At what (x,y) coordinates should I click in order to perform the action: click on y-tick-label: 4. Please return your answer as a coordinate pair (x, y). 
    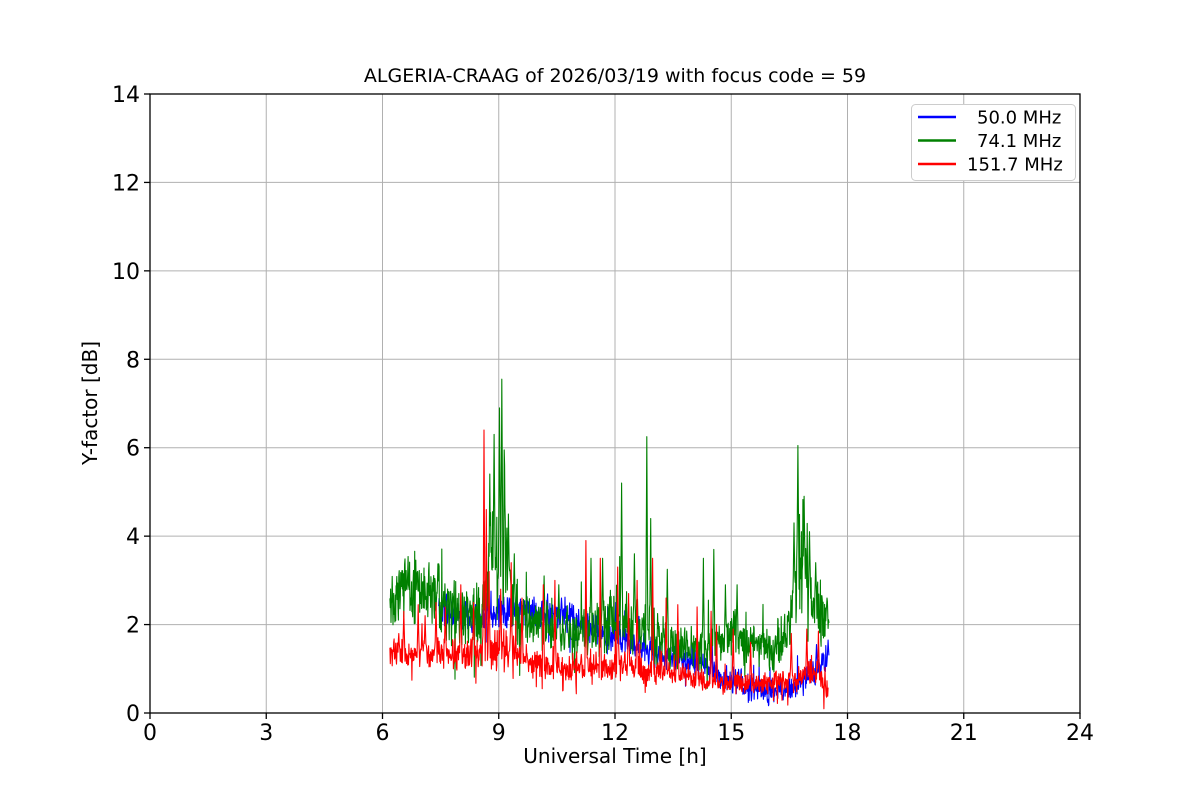
    Looking at the image, I should click on (133, 537).